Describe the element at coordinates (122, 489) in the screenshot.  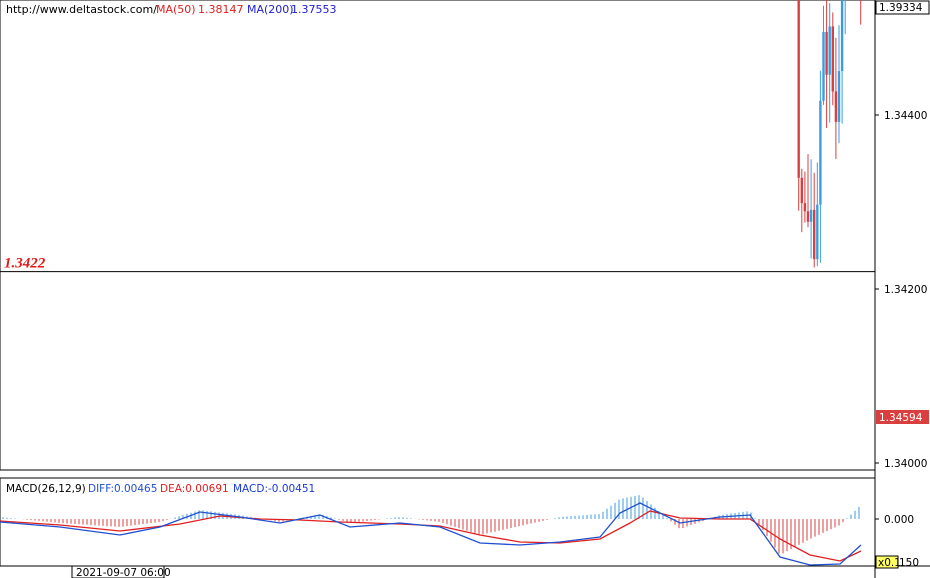
I see `macd-diff-label: DIFF:0.00465` at that location.